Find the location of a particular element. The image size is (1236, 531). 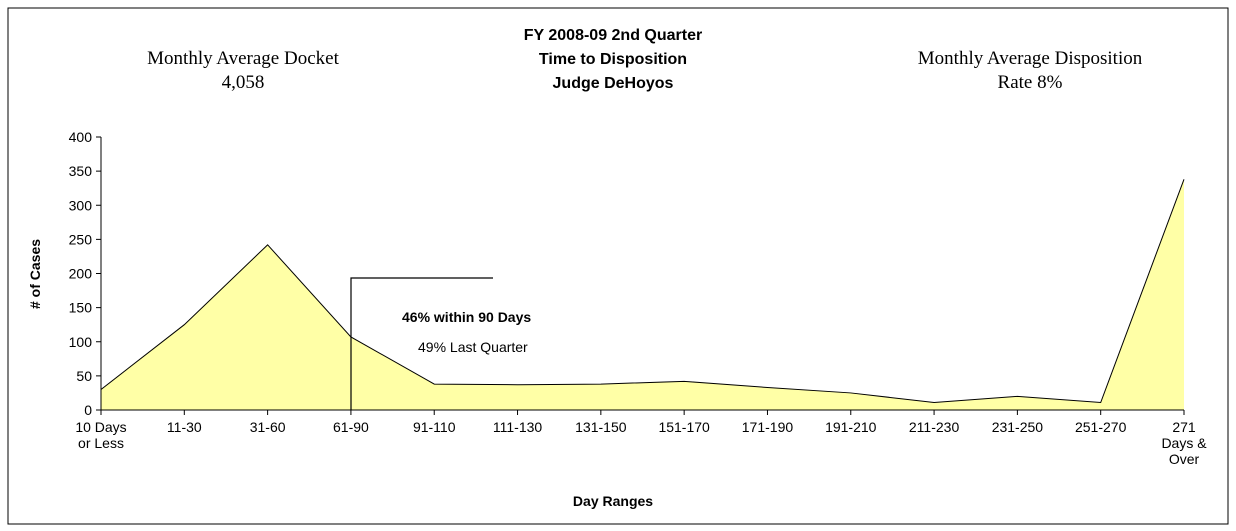

annotation: 4,058 is located at coordinates (243, 82).